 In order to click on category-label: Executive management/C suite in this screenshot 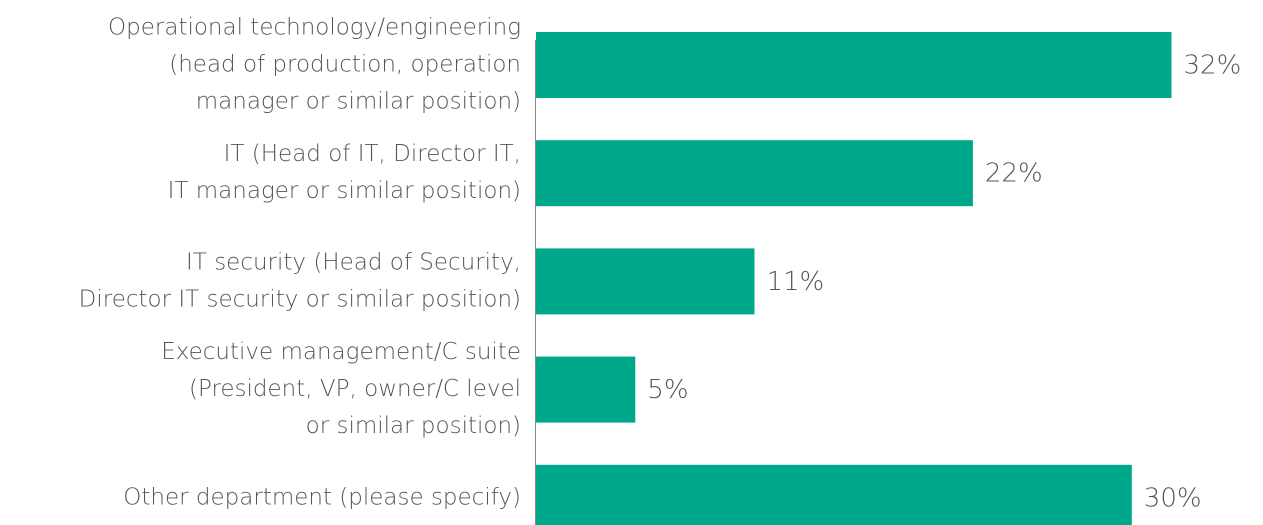, I will do `click(341, 352)`.